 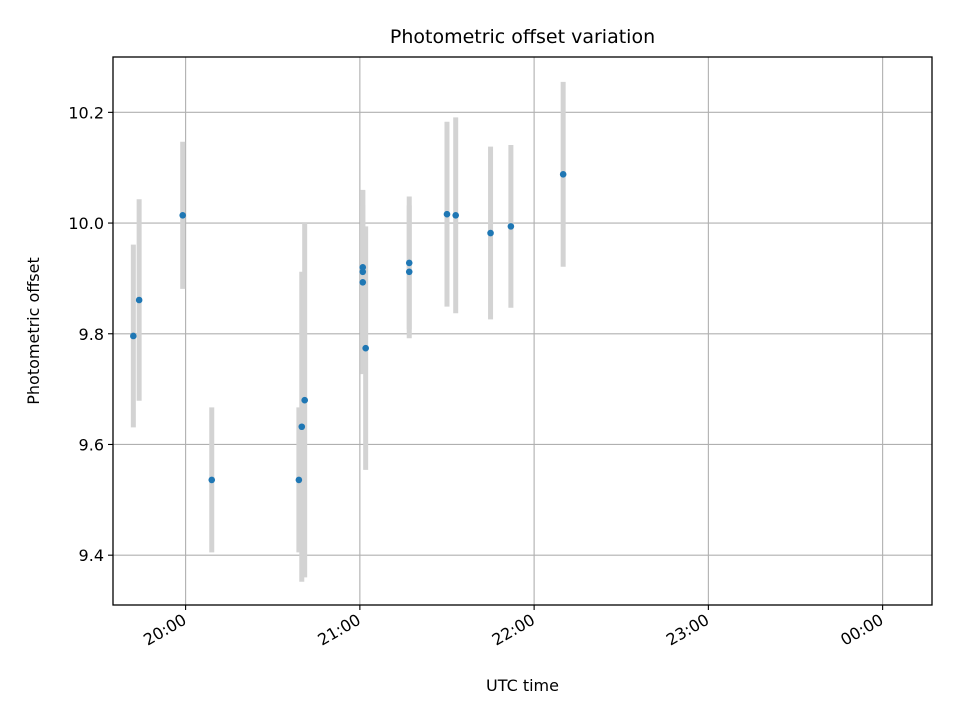 I want to click on x-axis-title: UTC time, so click(x=522, y=685).